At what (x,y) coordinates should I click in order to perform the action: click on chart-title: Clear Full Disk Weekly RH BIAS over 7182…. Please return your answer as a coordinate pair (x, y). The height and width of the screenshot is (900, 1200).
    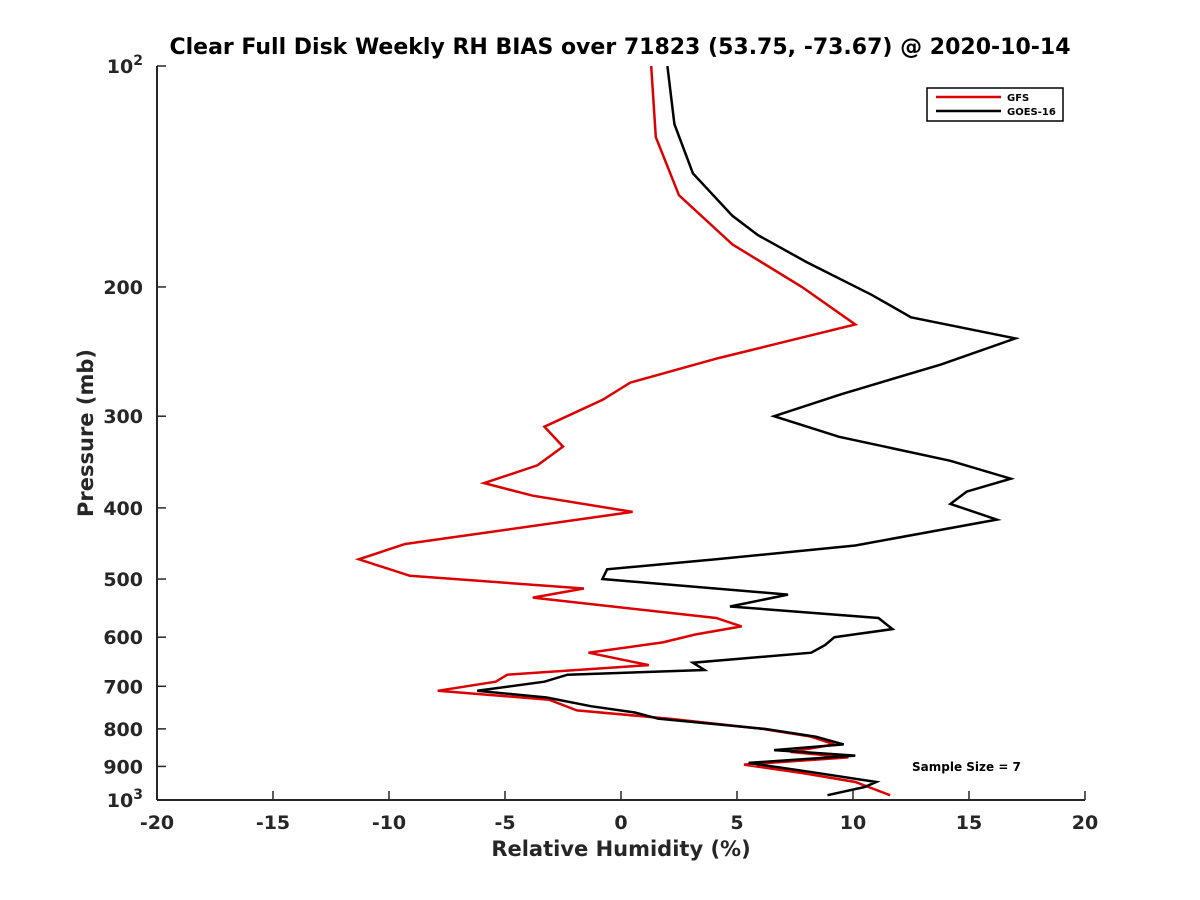
    Looking at the image, I should click on (619, 47).